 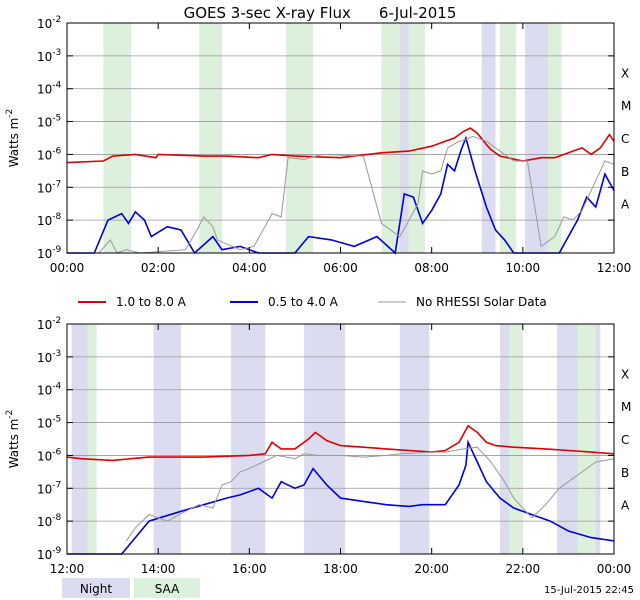 What do you see at coordinates (431, 268) in the screenshot?
I see `x-tick-label: 08:00` at bounding box center [431, 268].